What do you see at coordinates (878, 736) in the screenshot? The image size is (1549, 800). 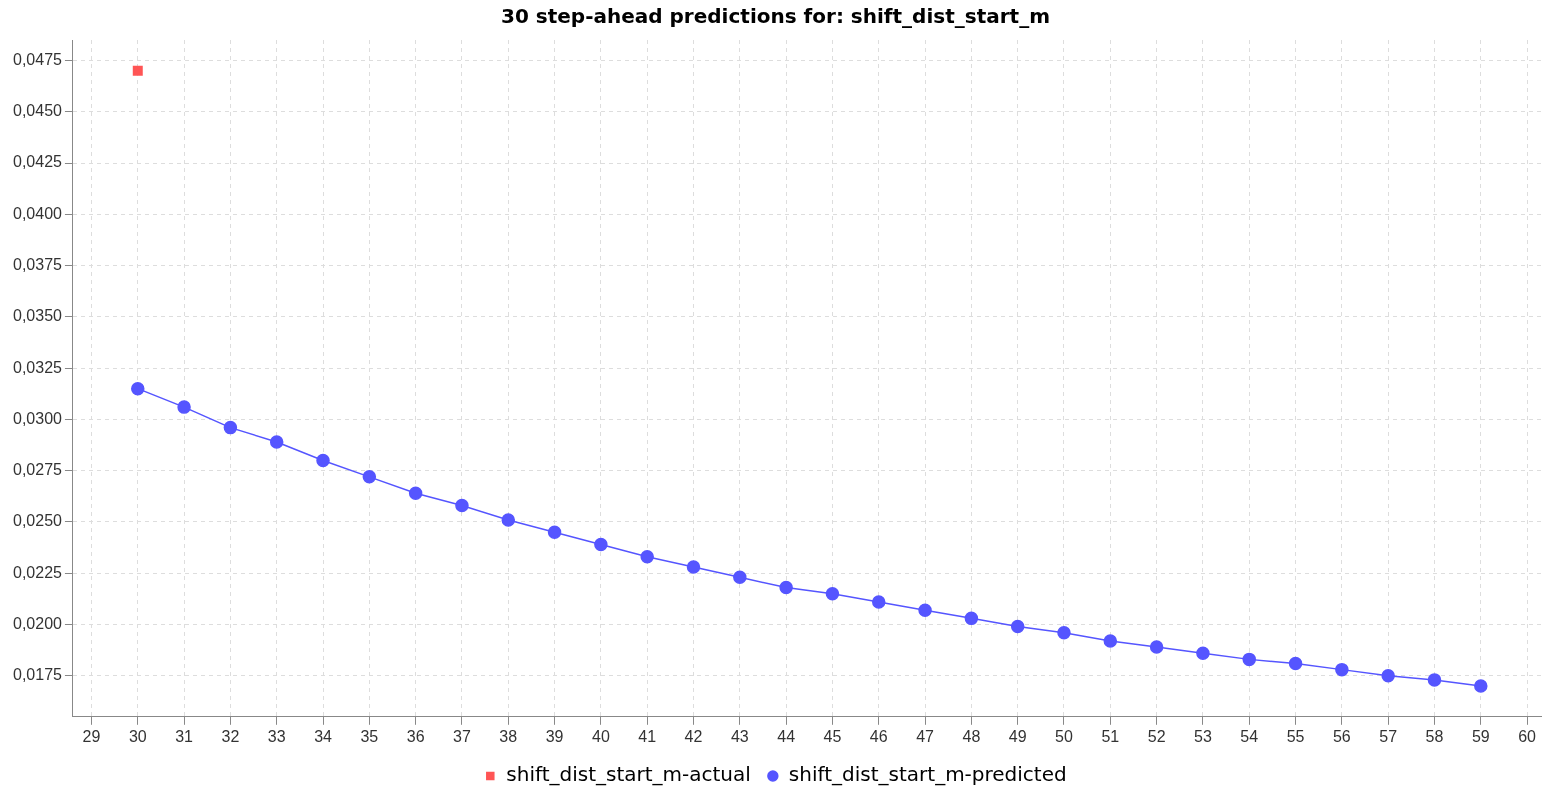 I see `x-tick-label: 46` at bounding box center [878, 736].